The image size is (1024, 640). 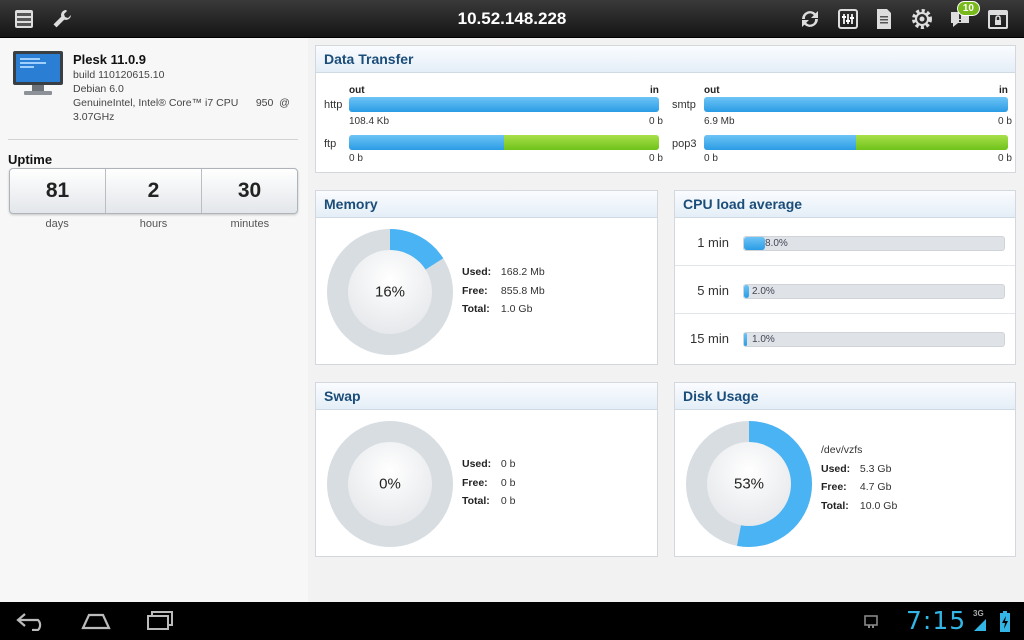 I want to click on cpu-bar-5min: 2.0%, so click(x=874, y=291).